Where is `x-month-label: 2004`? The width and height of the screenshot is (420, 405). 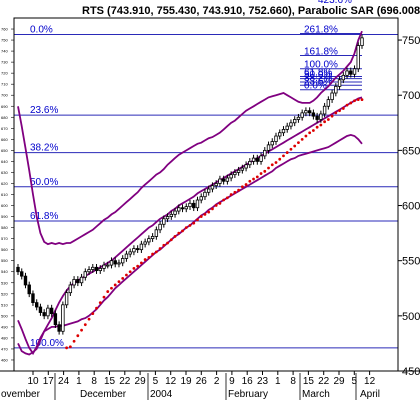
x-month-label: 2004 is located at coordinates (161, 394).